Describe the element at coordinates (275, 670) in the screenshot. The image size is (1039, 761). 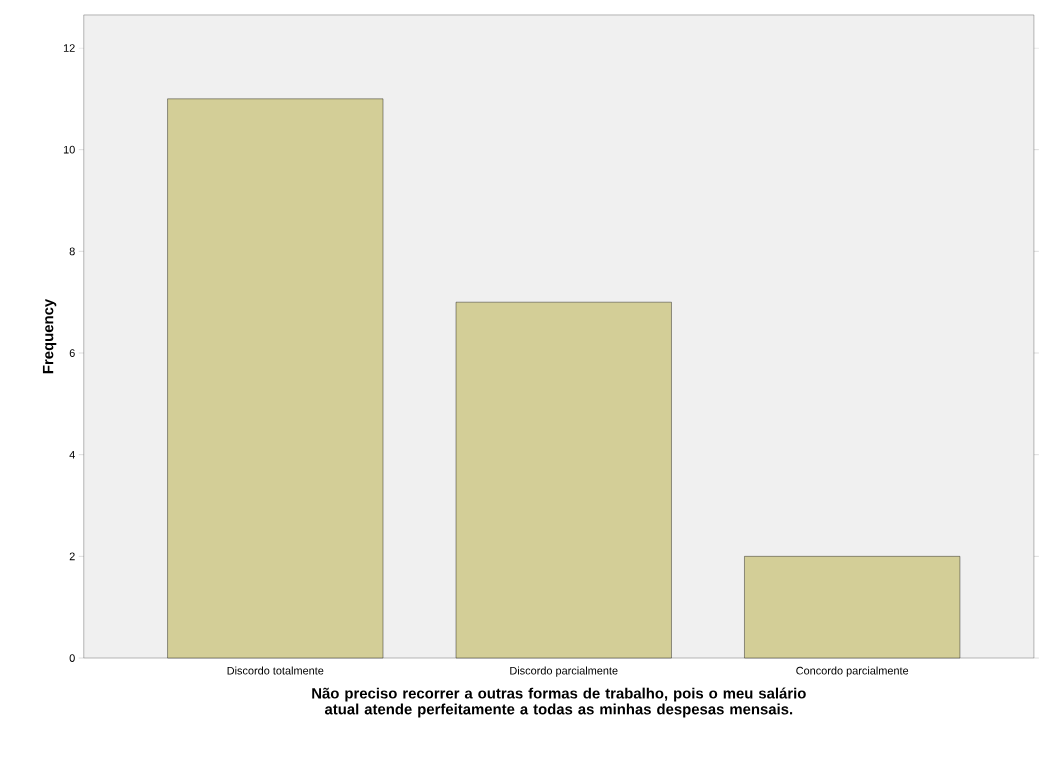
I see `x-tick-label: Discordo totalmente` at that location.